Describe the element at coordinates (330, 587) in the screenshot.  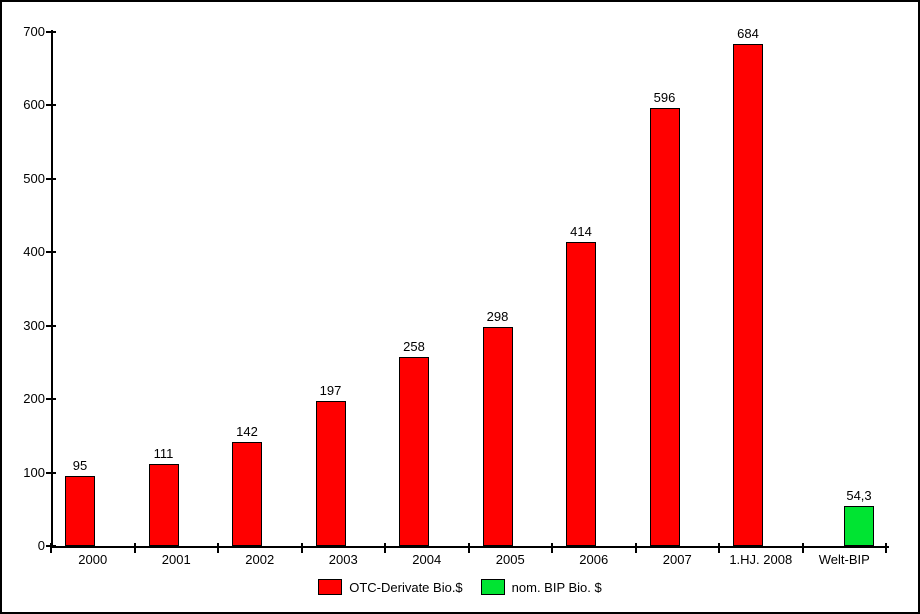
I see `legend-swatch-red-icon` at that location.